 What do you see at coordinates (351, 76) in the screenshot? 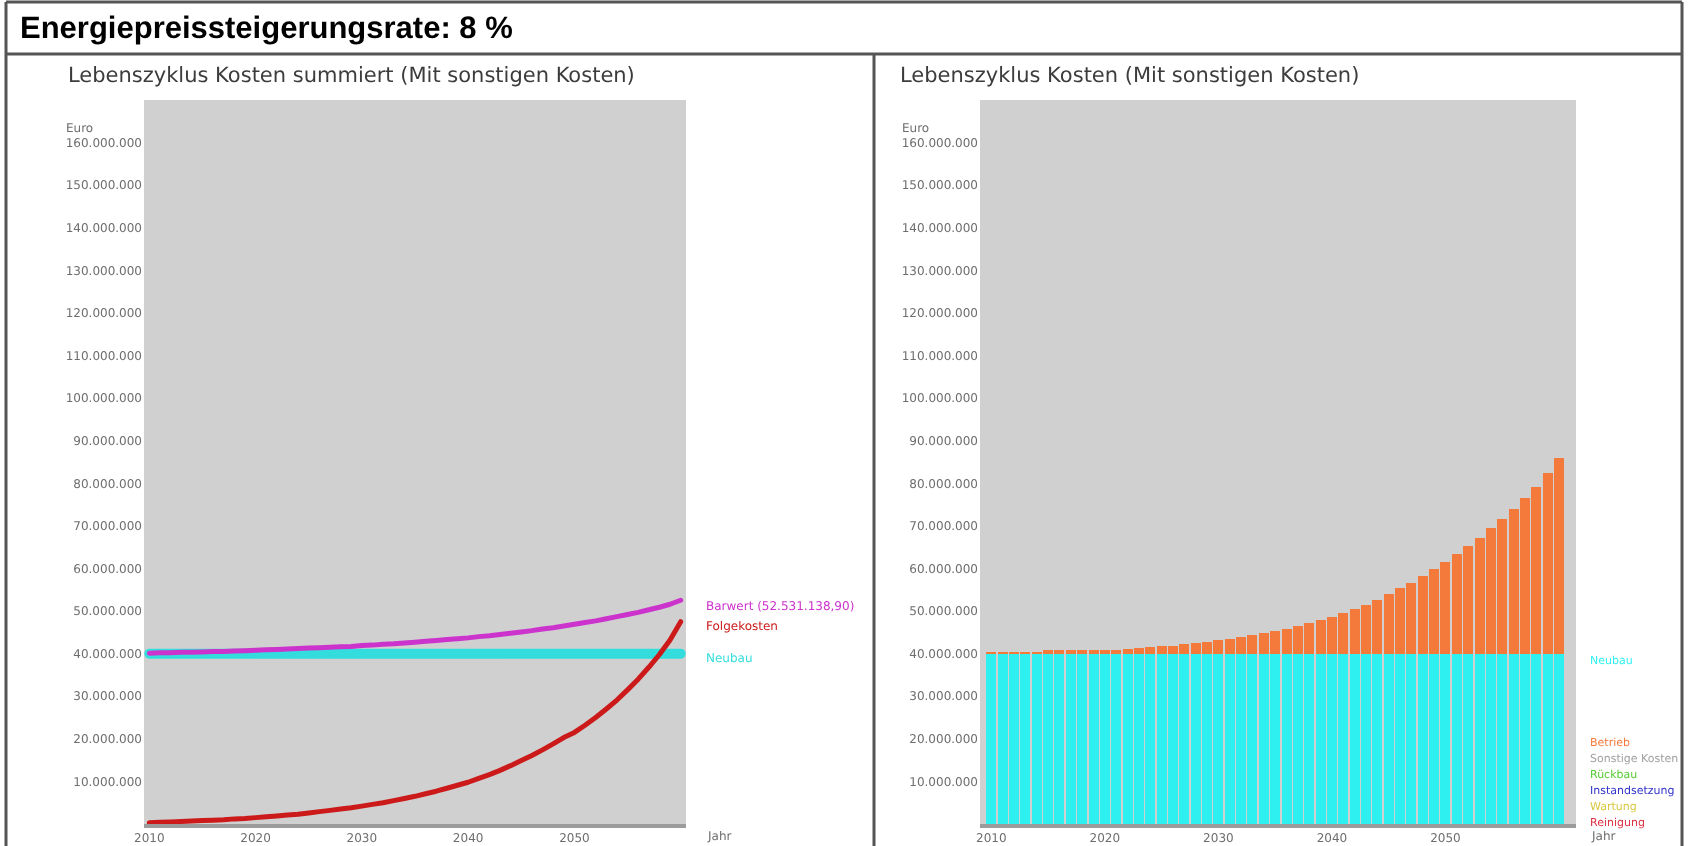
I see `chart-subtitle: Lebenszyklus Kosten summiert (Mit sonstigen Kosten)` at bounding box center [351, 76].